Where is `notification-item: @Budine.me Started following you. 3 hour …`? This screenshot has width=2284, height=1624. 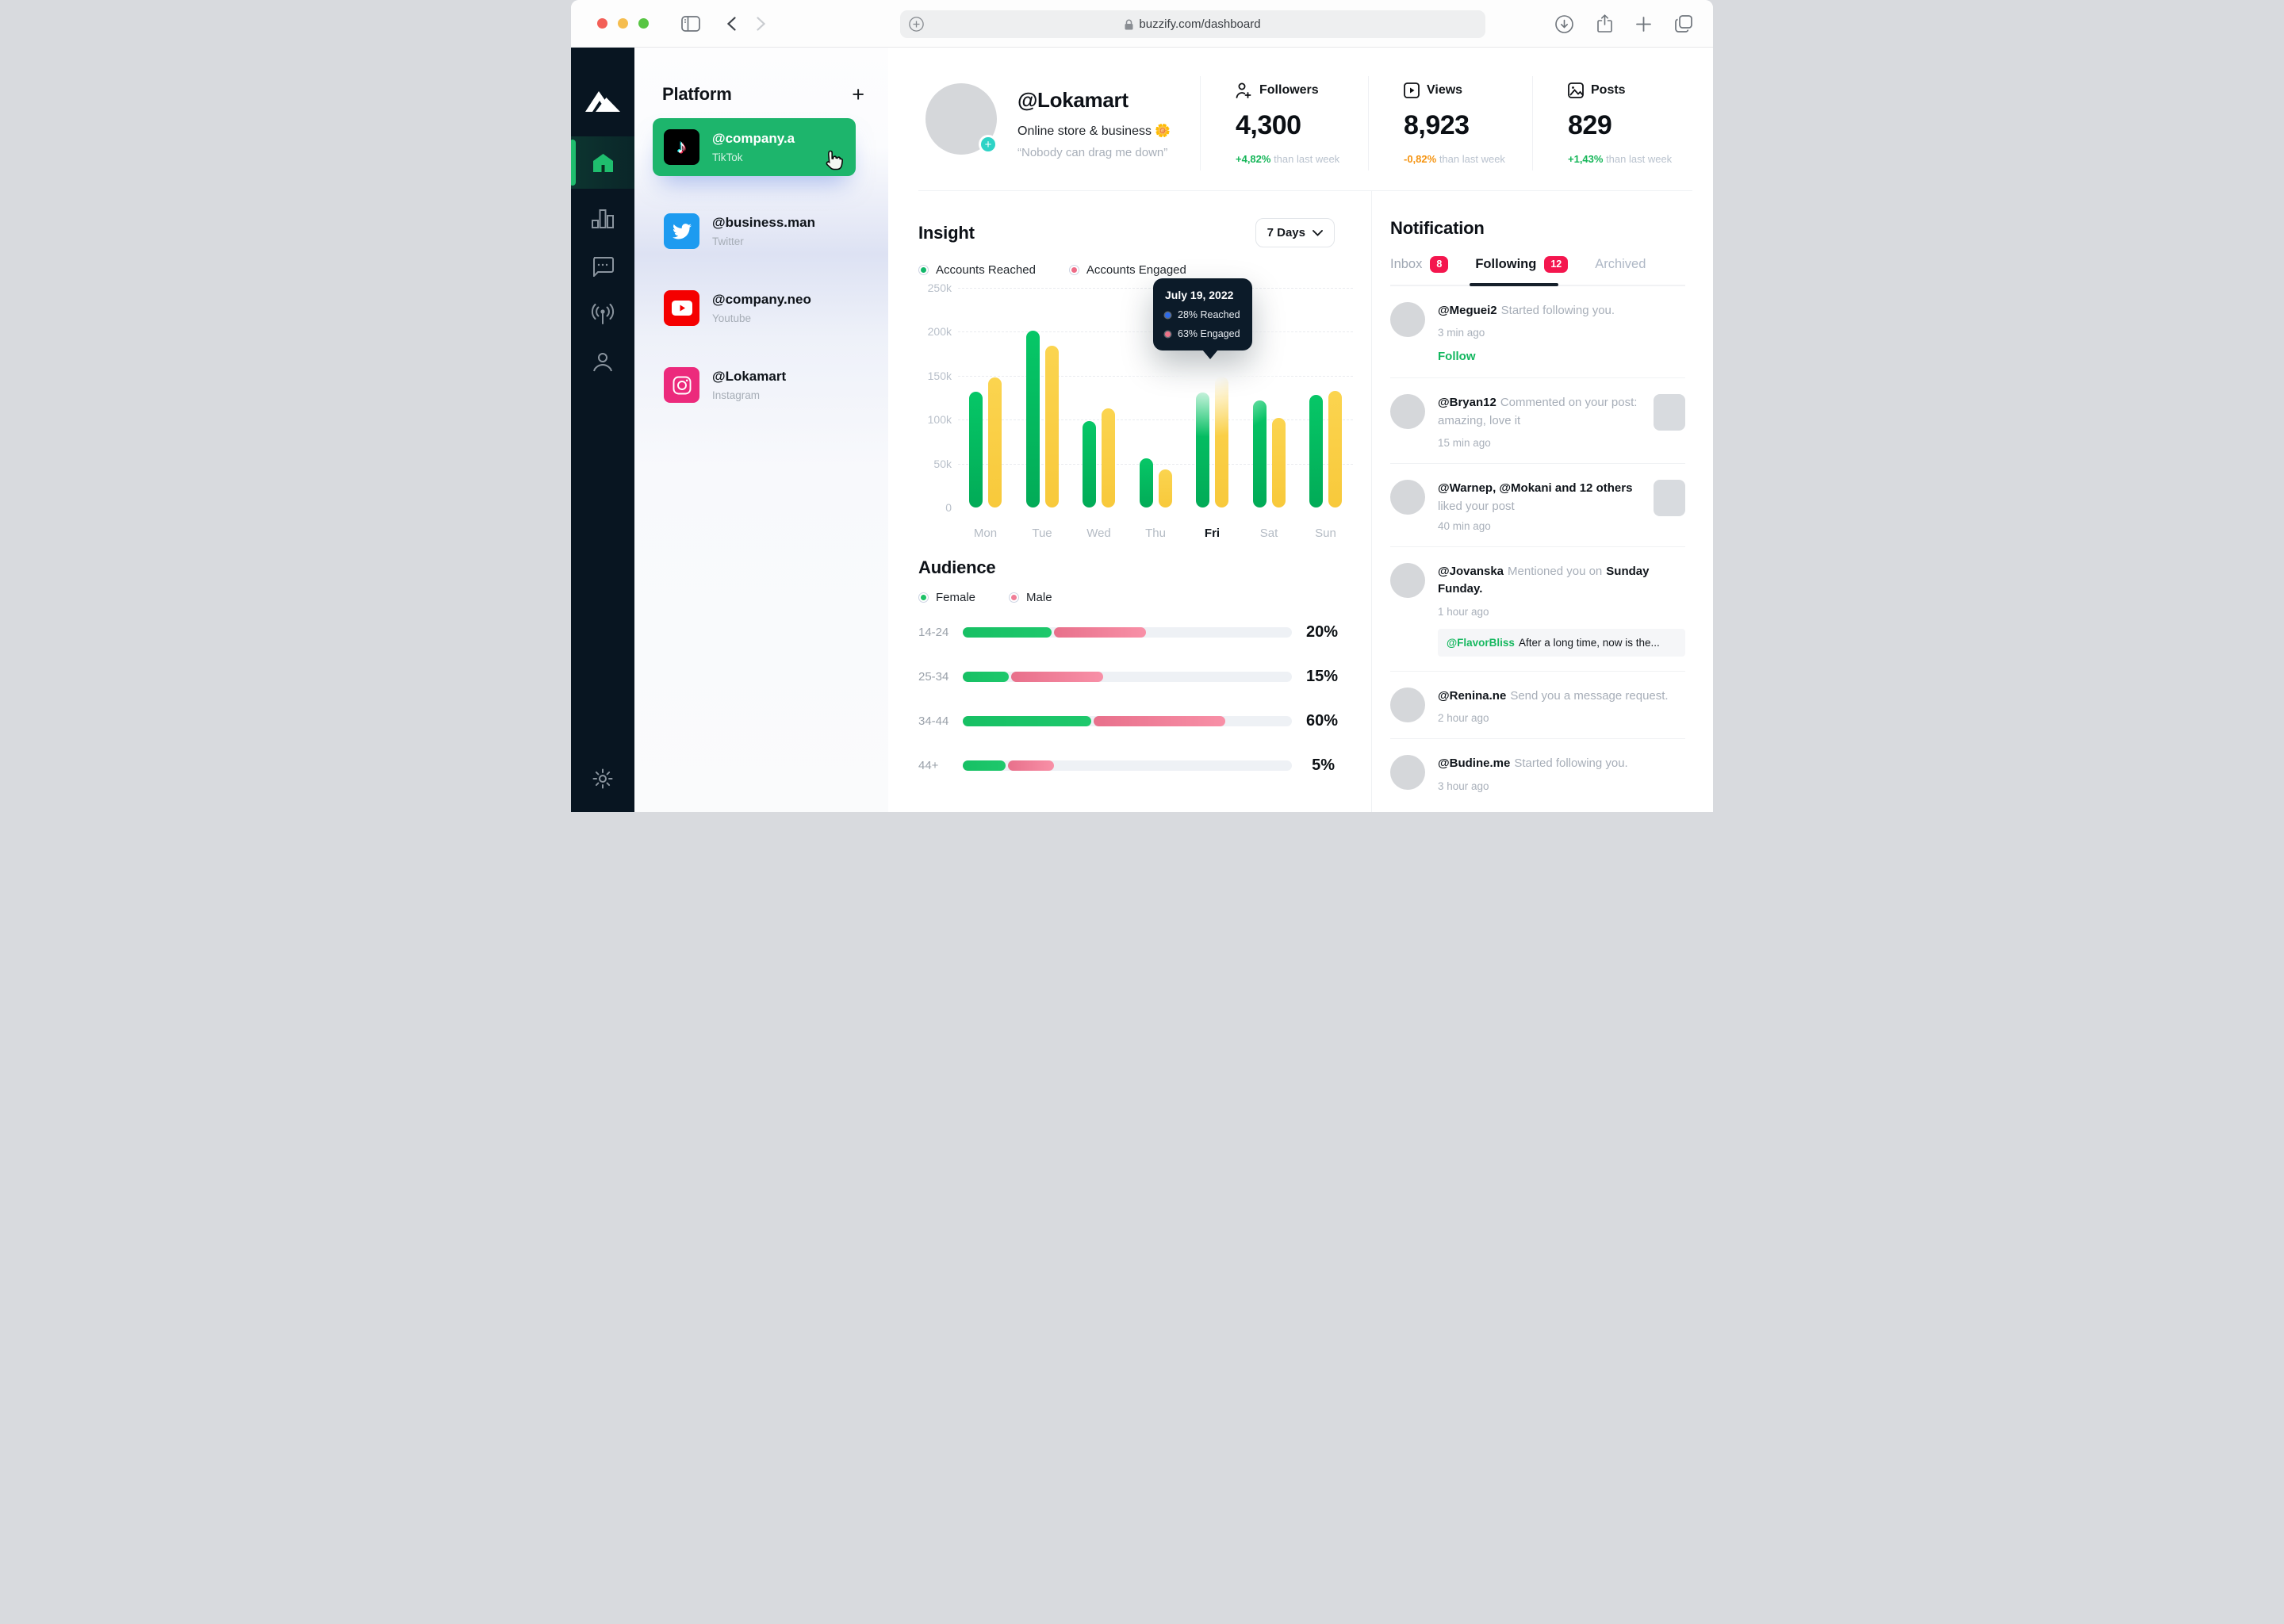
notification-item: @Budine.me Started following you. 3 hour … is located at coordinates (1537, 772).